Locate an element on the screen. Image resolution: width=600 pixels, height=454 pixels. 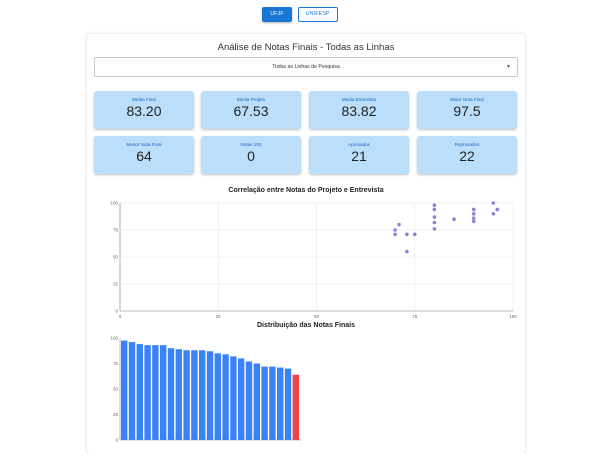
stat-label: Media Final is located at coordinates (144, 99).